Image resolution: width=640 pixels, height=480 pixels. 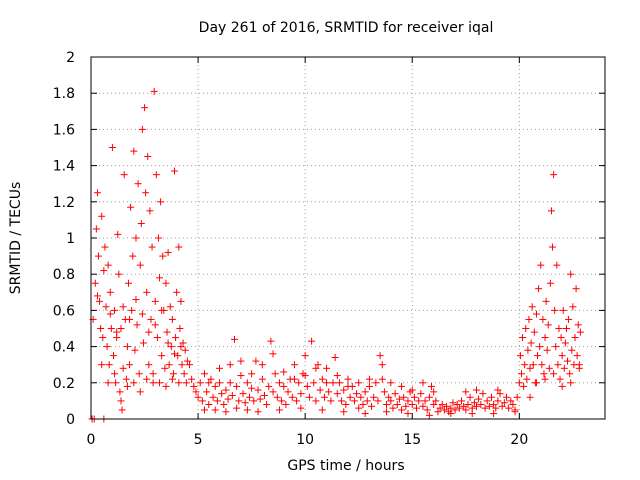 What do you see at coordinates (64, 130) in the screenshot?
I see `y-tick-label: 1.6` at bounding box center [64, 130].